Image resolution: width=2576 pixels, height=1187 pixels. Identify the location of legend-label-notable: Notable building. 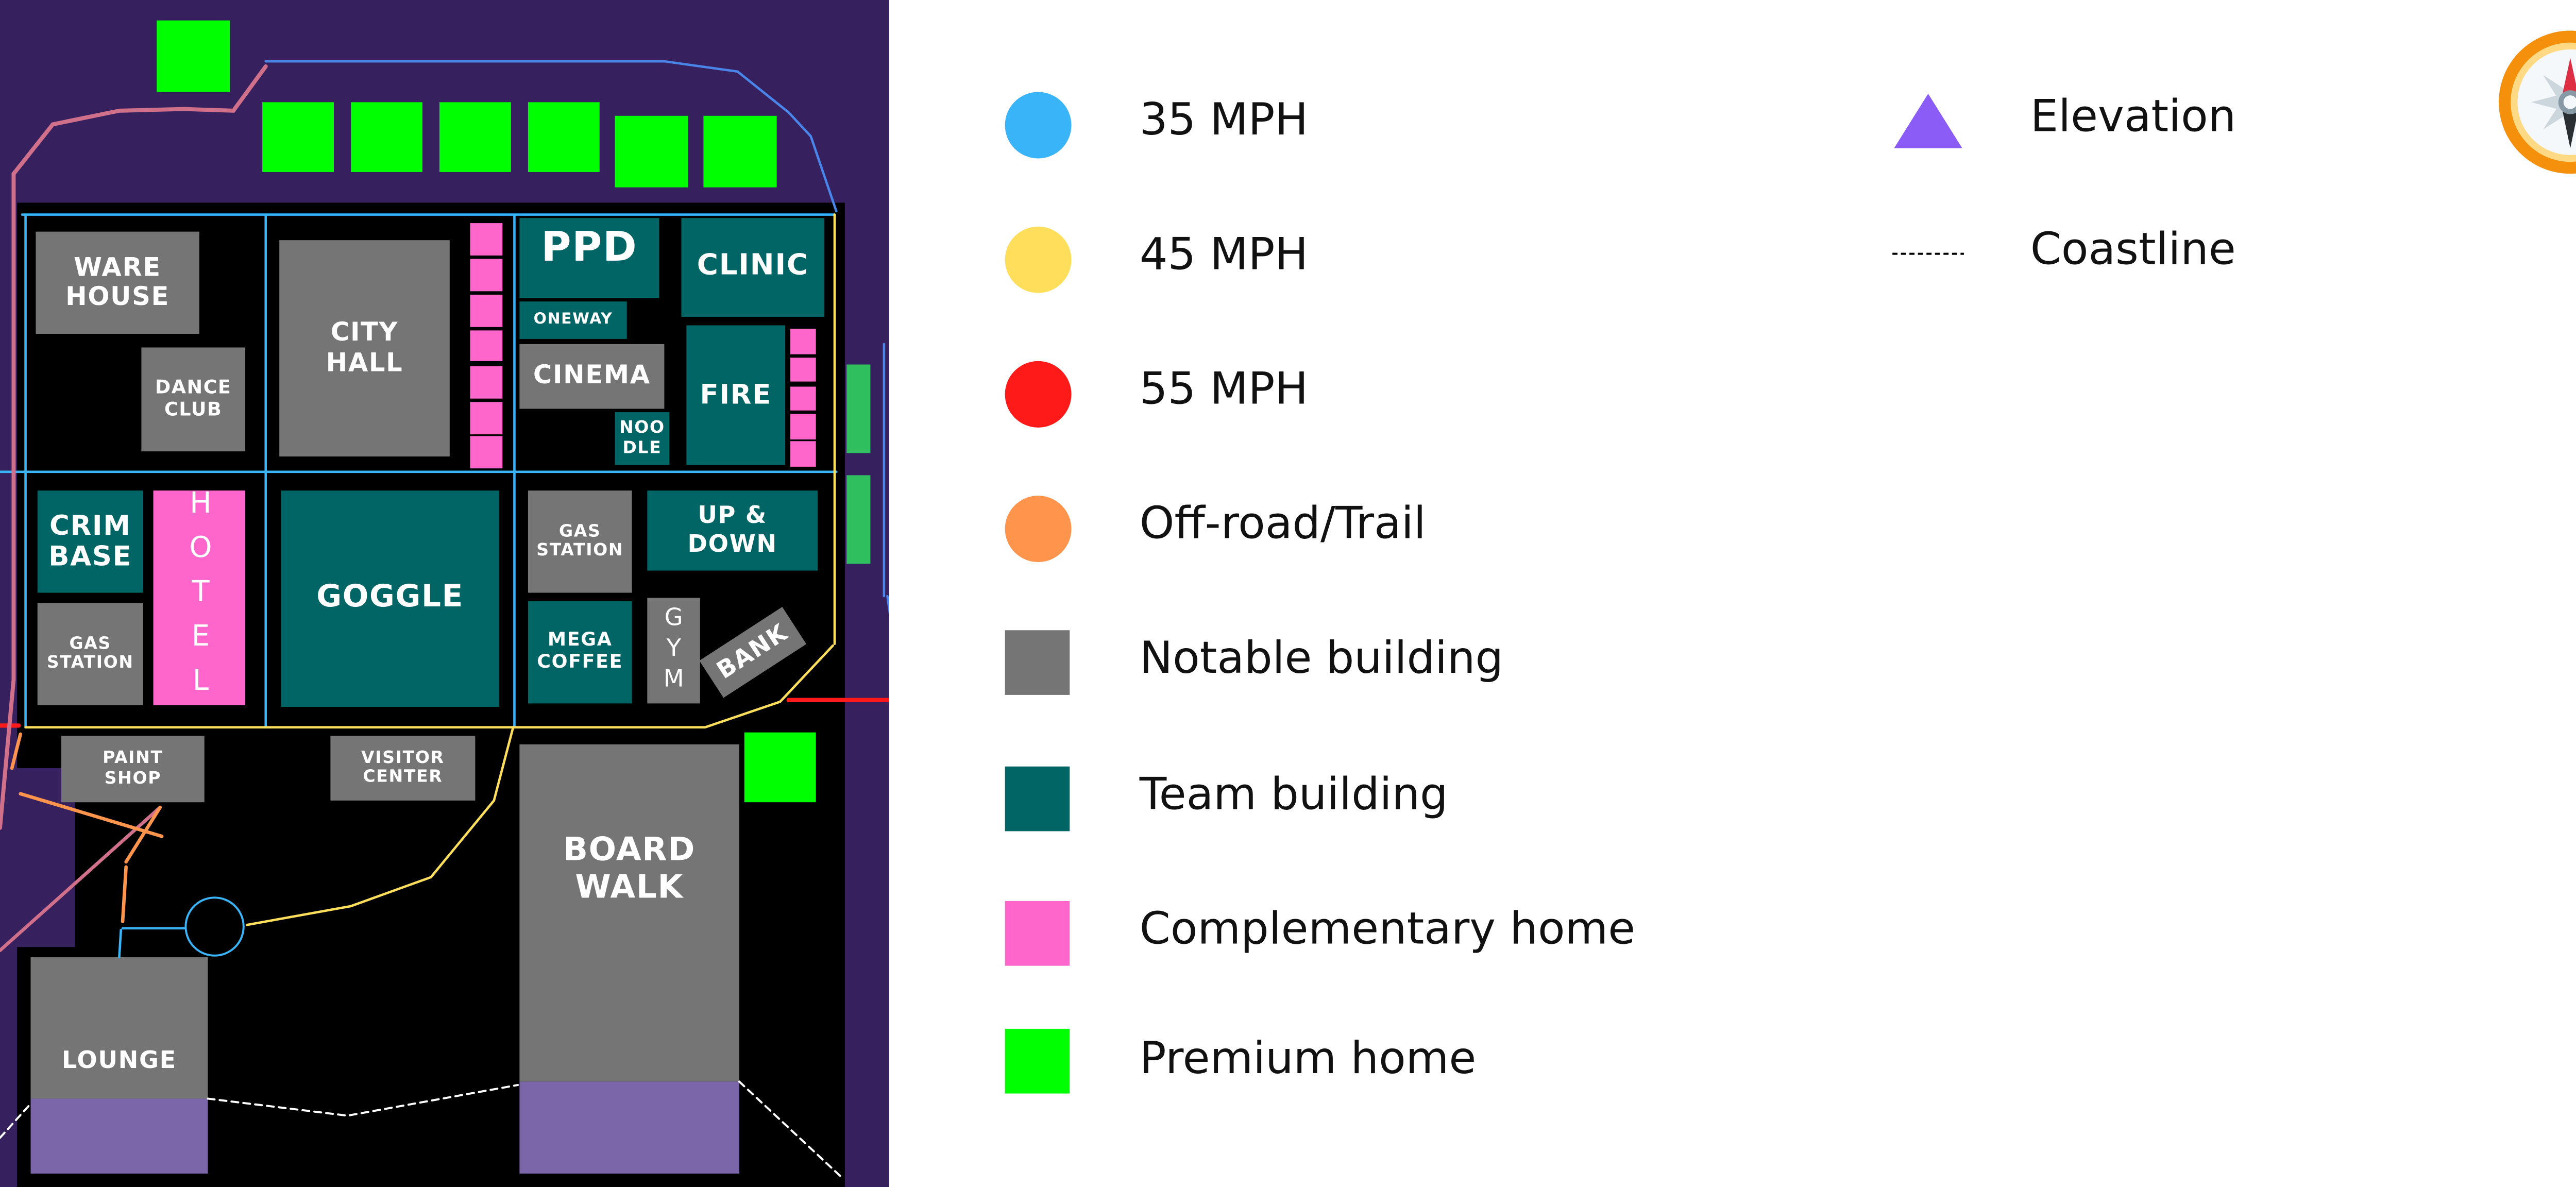
(1321, 659).